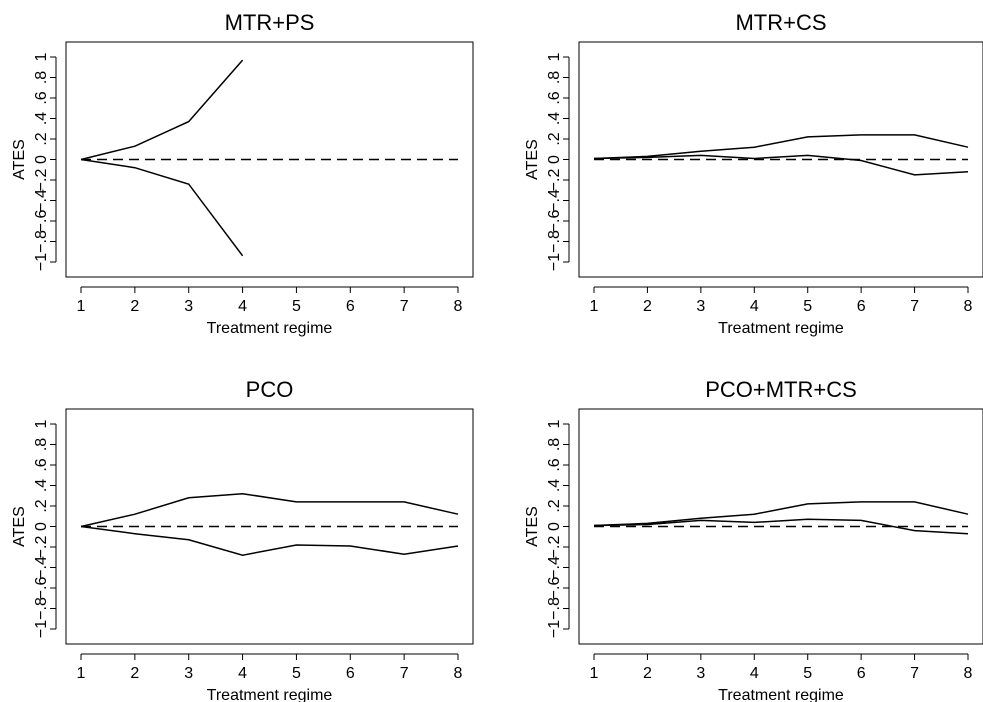 The width and height of the screenshot is (983, 702). Describe the element at coordinates (780, 22) in the screenshot. I see `chart-title: MTR+CS` at that location.